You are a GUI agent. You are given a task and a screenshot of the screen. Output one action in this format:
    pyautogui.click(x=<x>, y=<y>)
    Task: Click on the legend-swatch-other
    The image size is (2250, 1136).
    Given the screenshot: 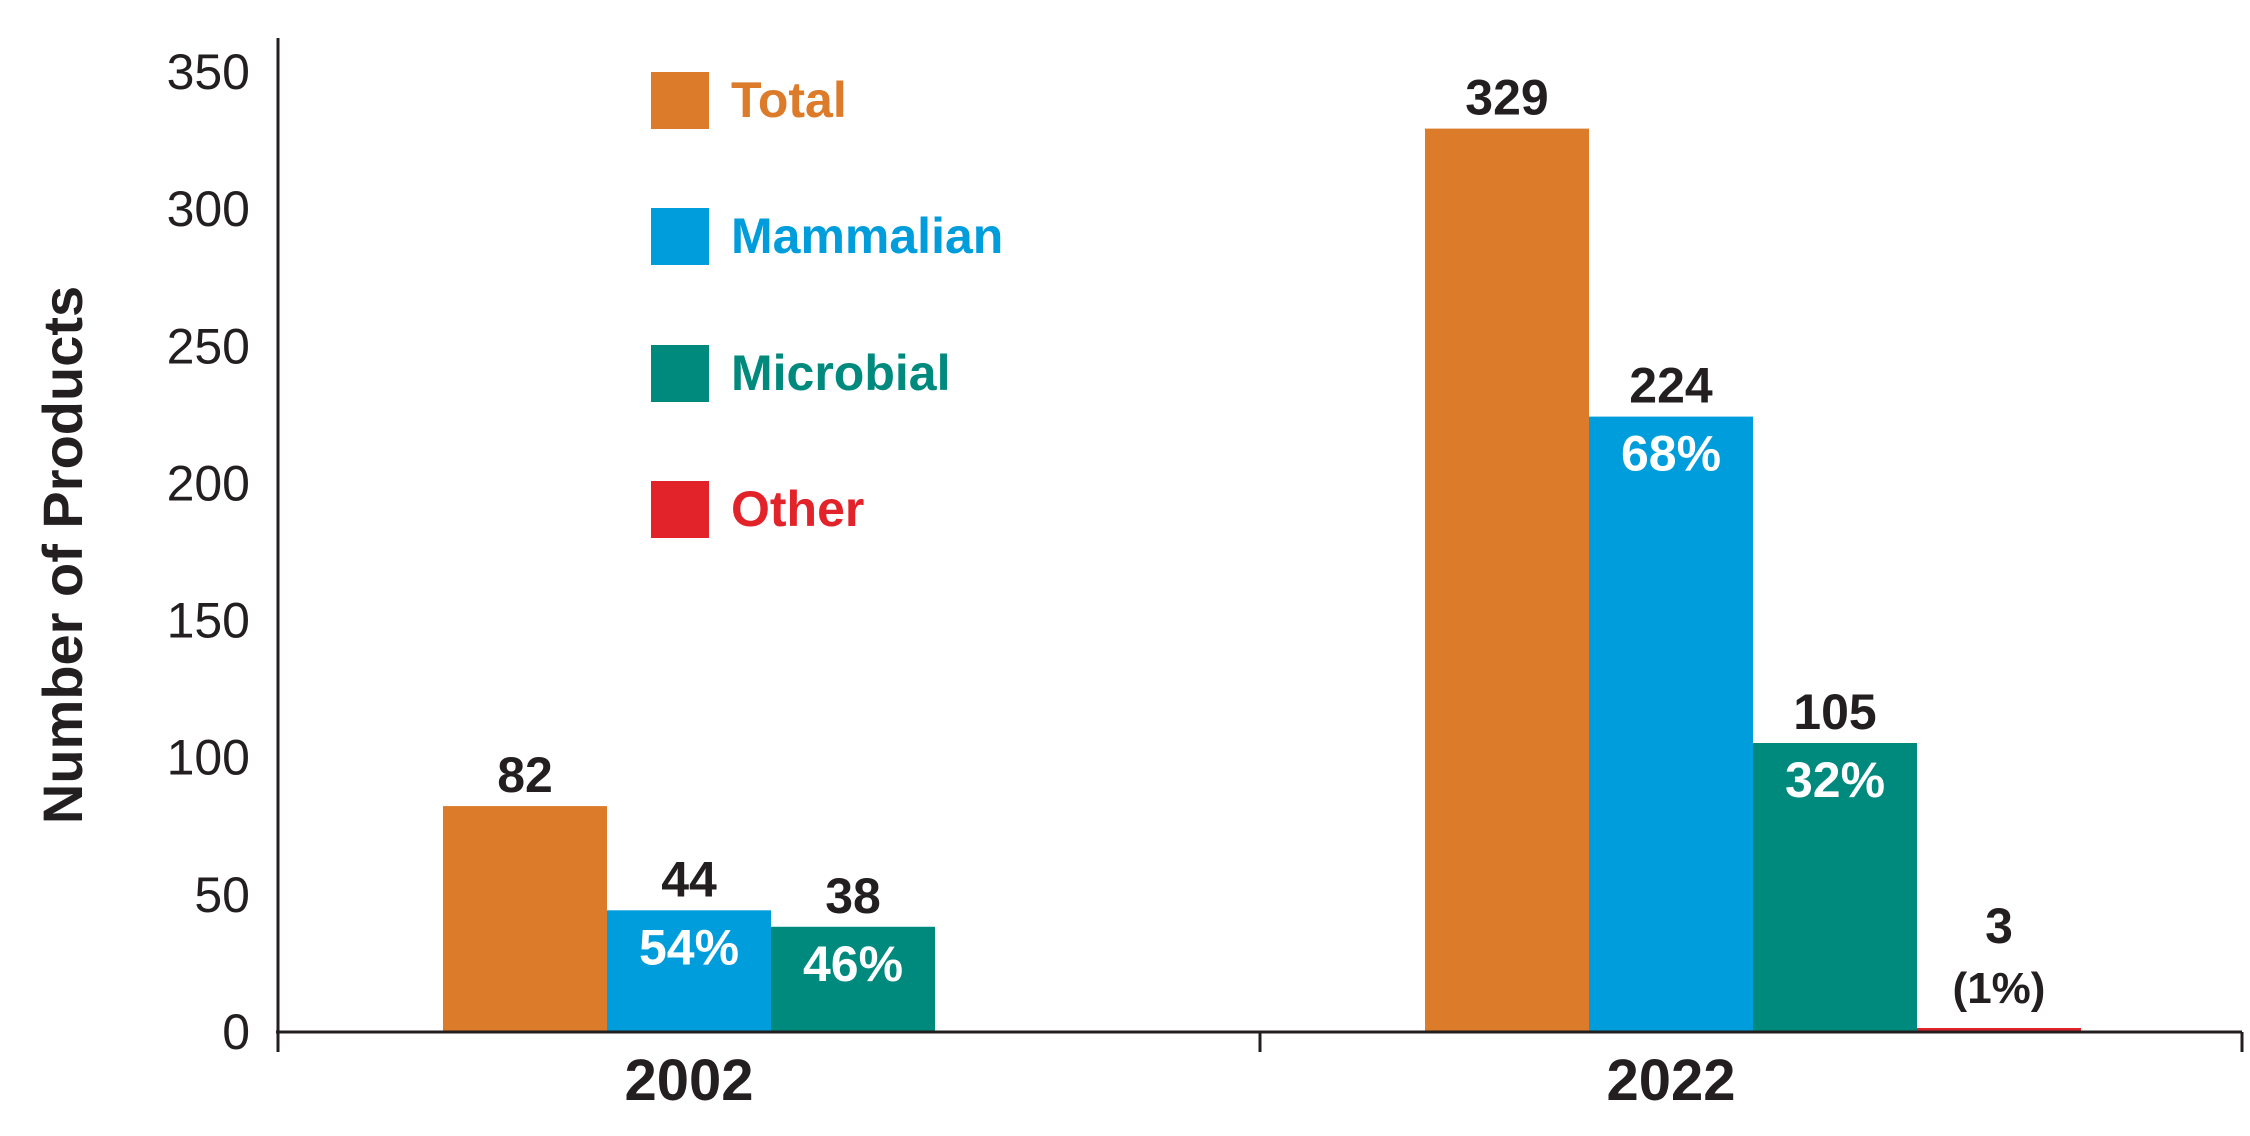 What is the action you would take?
    pyautogui.click(x=680, y=509)
    